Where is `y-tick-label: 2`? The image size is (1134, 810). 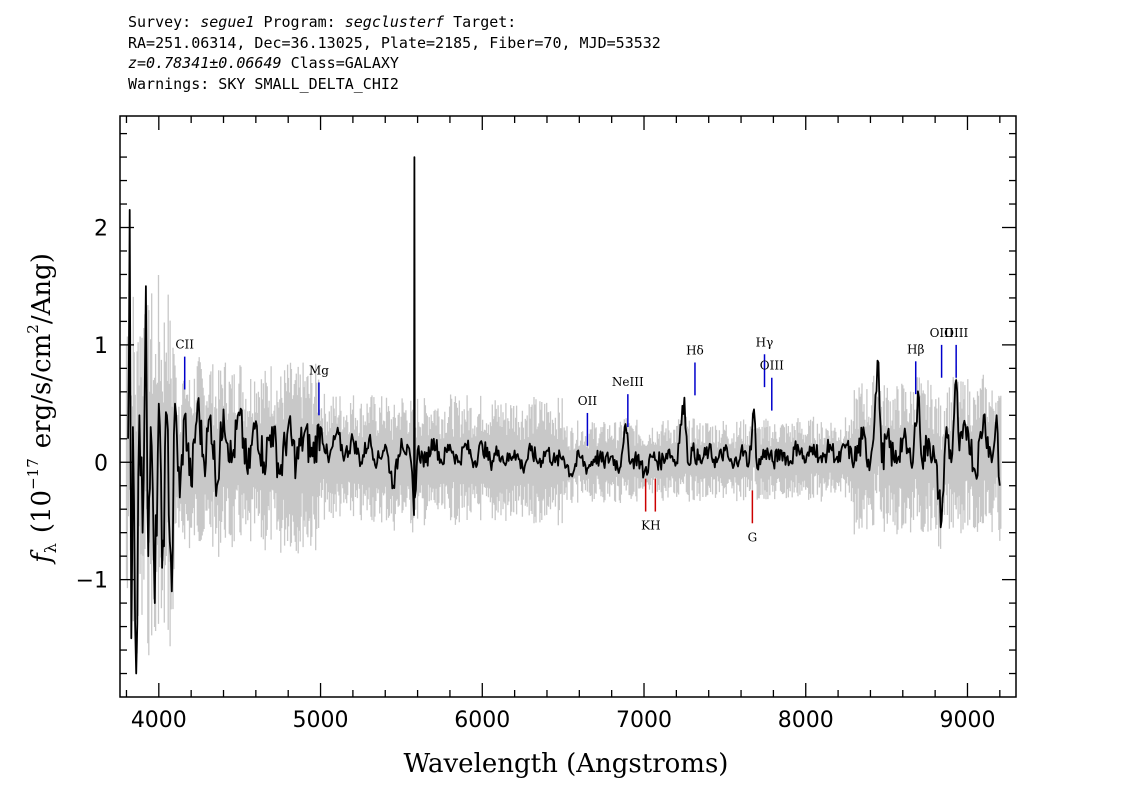 y-tick-label: 2 is located at coordinates (101, 229).